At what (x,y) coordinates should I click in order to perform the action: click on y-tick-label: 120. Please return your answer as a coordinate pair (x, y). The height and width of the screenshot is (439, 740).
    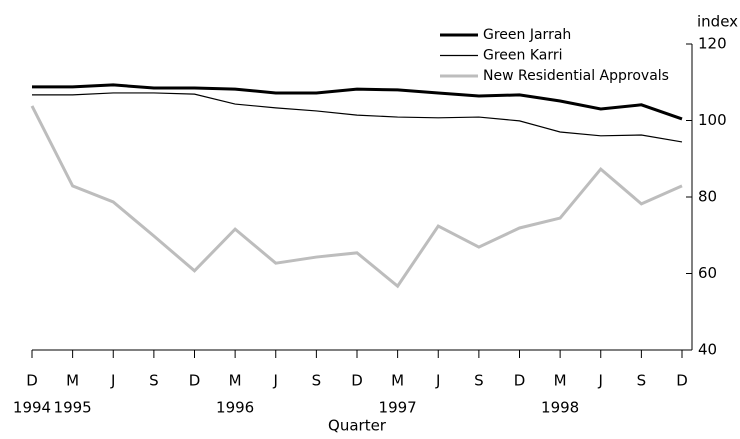
    Looking at the image, I should click on (712, 44).